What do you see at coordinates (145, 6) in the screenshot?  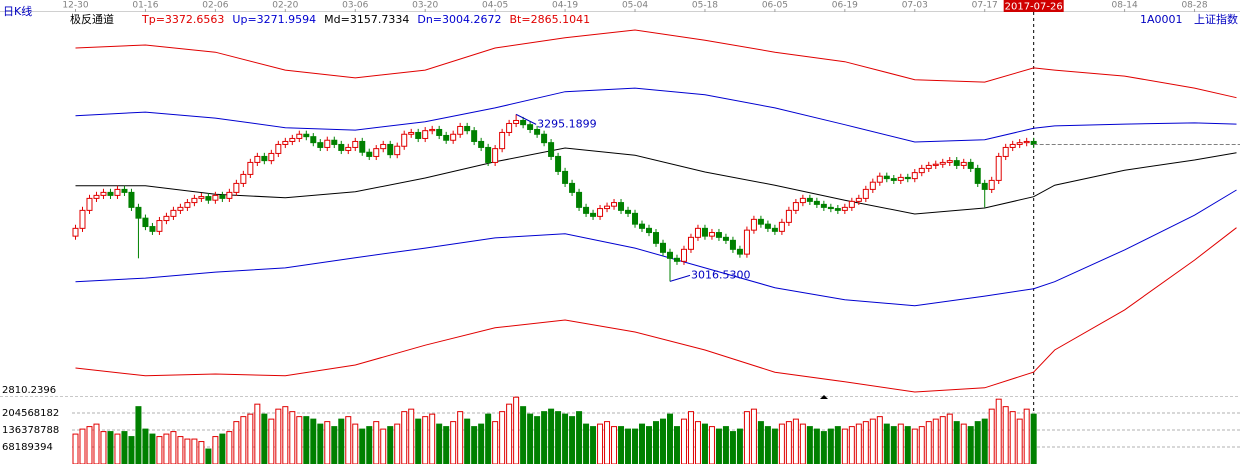 I see `x-tick-label: 01-16` at bounding box center [145, 6].